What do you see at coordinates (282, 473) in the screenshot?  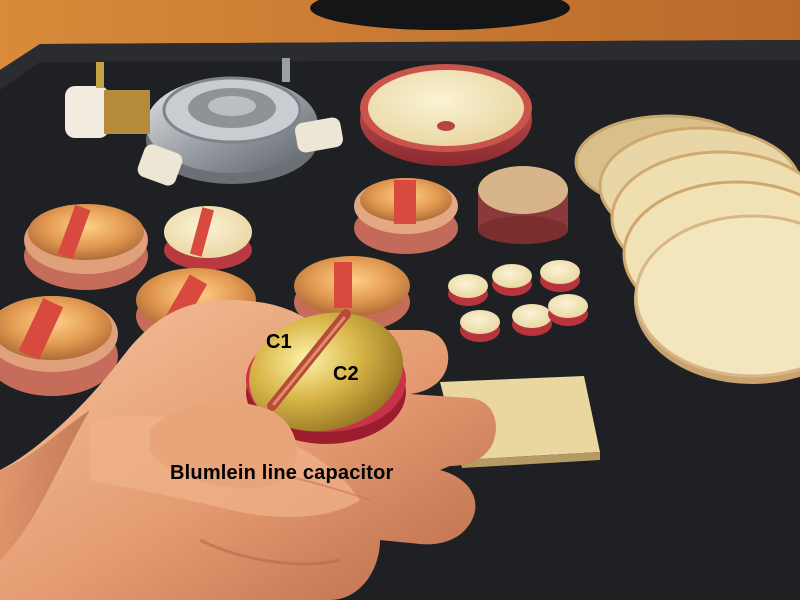 I see `caption-label: Blumlein line capacitor` at bounding box center [282, 473].